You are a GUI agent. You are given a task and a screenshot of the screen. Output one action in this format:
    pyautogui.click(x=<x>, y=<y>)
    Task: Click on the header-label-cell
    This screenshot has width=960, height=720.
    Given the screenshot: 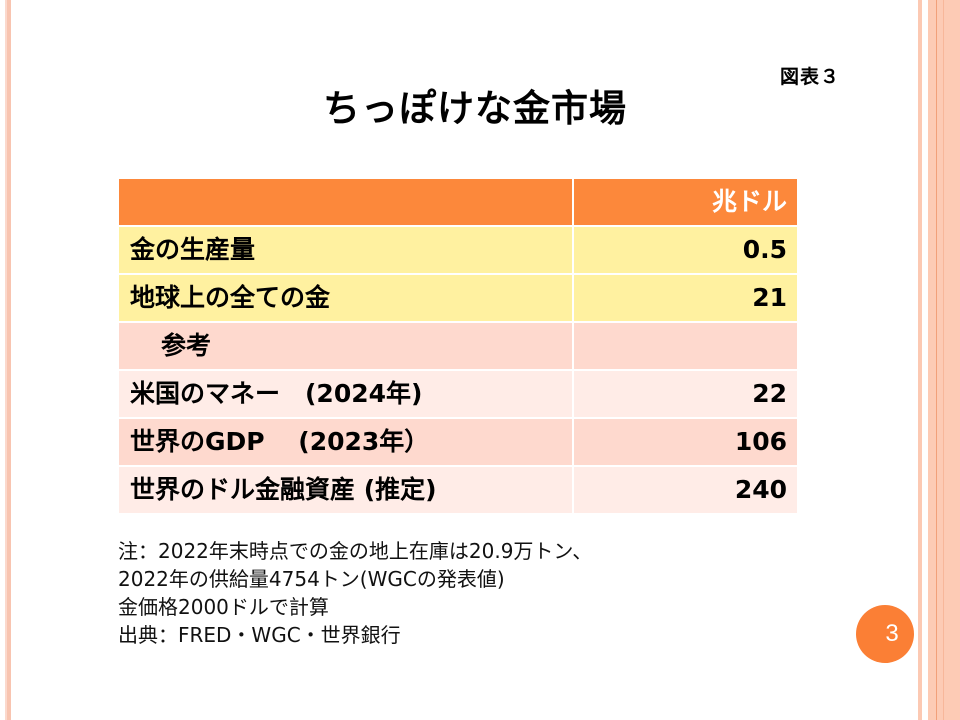 What is the action you would take?
    pyautogui.click(x=345, y=202)
    